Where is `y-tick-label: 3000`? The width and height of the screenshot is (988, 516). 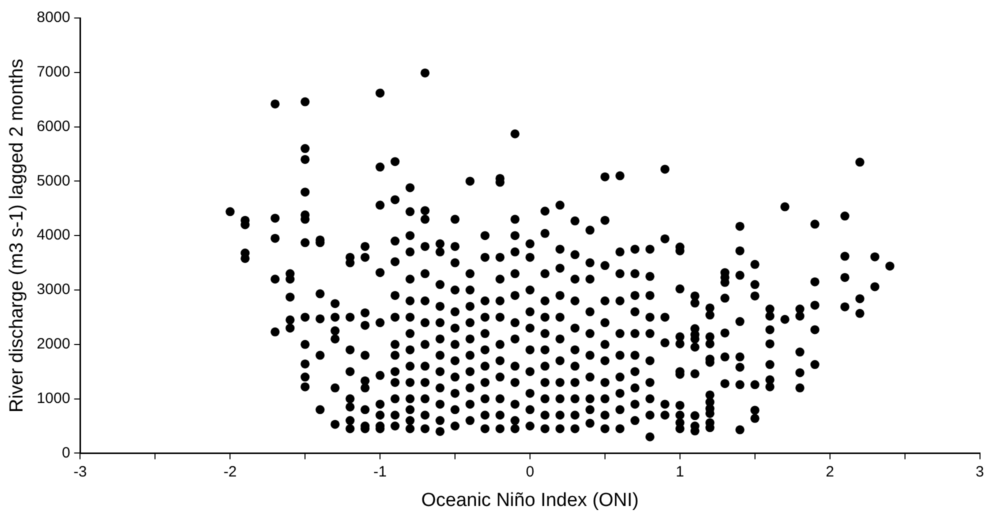 y-tick-label: 3000 is located at coordinates (53, 289).